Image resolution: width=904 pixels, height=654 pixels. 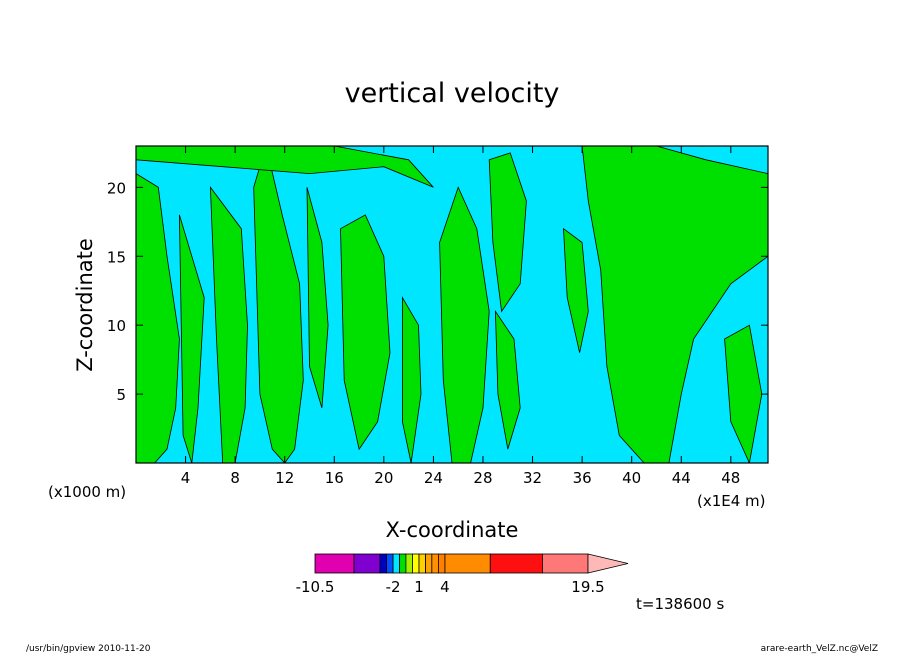 I want to click on y-tick-label: 15, so click(x=116, y=257).